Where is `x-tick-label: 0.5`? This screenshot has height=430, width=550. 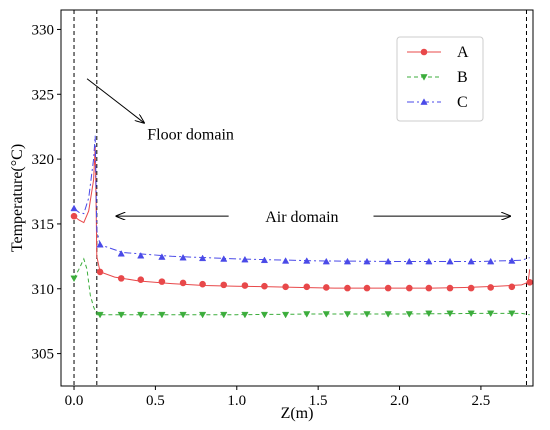
x-tick-label: 0.5 is located at coordinates (155, 401).